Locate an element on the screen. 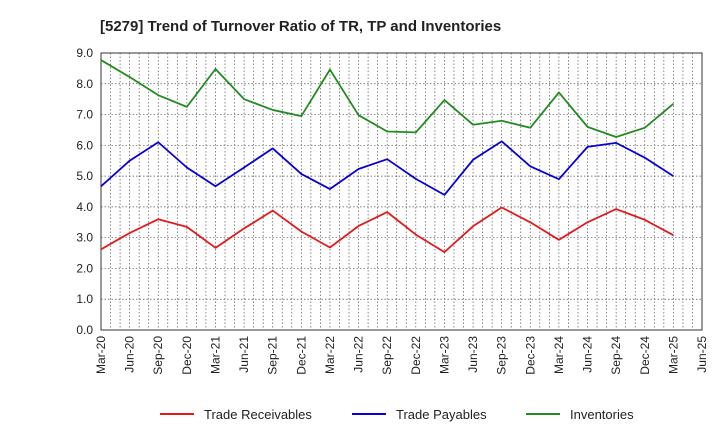 This screenshot has width=720, height=440. x-tick-label: Mar-24 is located at coordinates (559, 355).